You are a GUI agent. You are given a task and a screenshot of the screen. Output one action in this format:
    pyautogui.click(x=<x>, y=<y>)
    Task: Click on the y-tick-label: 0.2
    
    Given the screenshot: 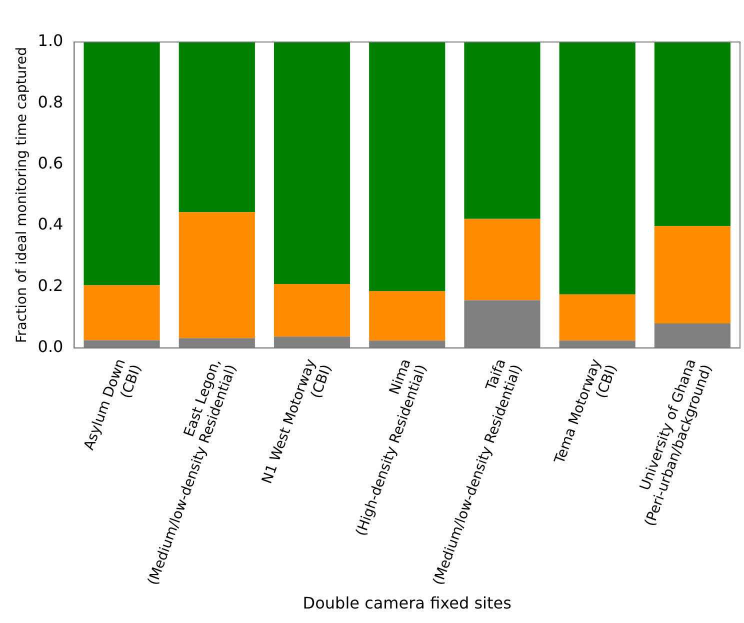 What is the action you would take?
    pyautogui.click(x=51, y=285)
    